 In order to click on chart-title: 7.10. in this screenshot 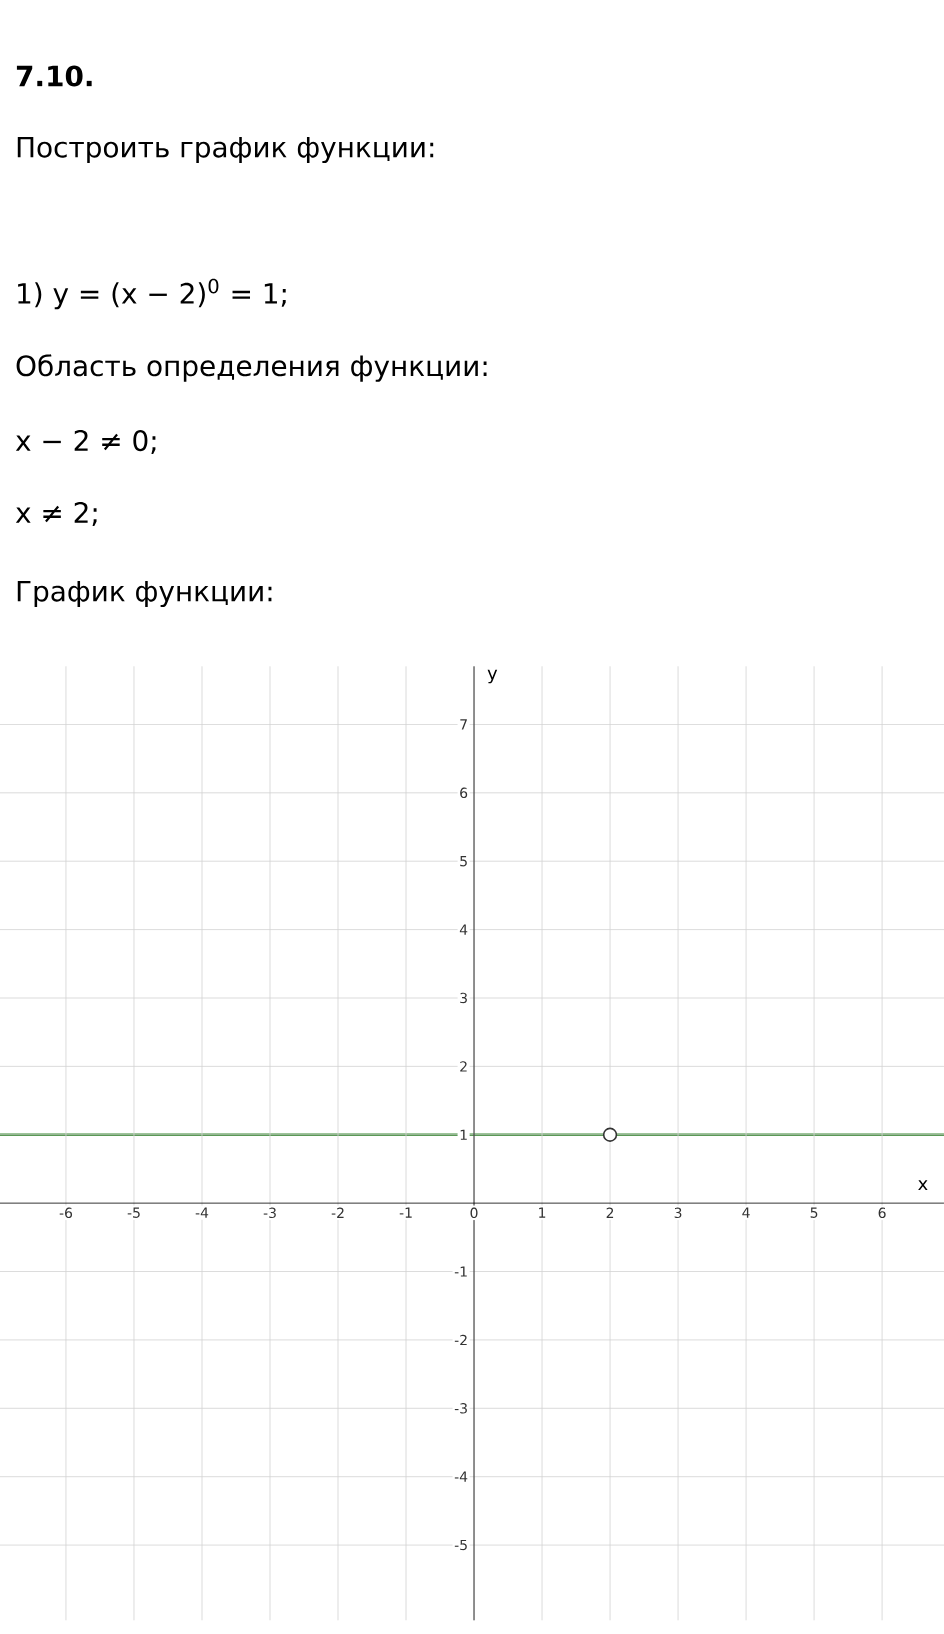, I will do `click(54, 76)`.